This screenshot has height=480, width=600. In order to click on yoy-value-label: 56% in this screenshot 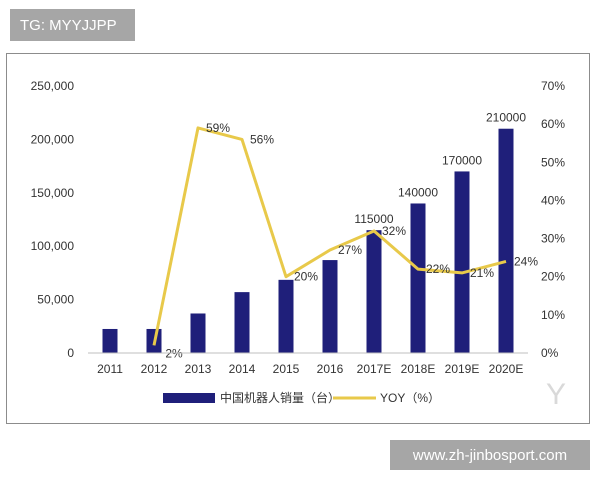, I will do `click(262, 139)`.